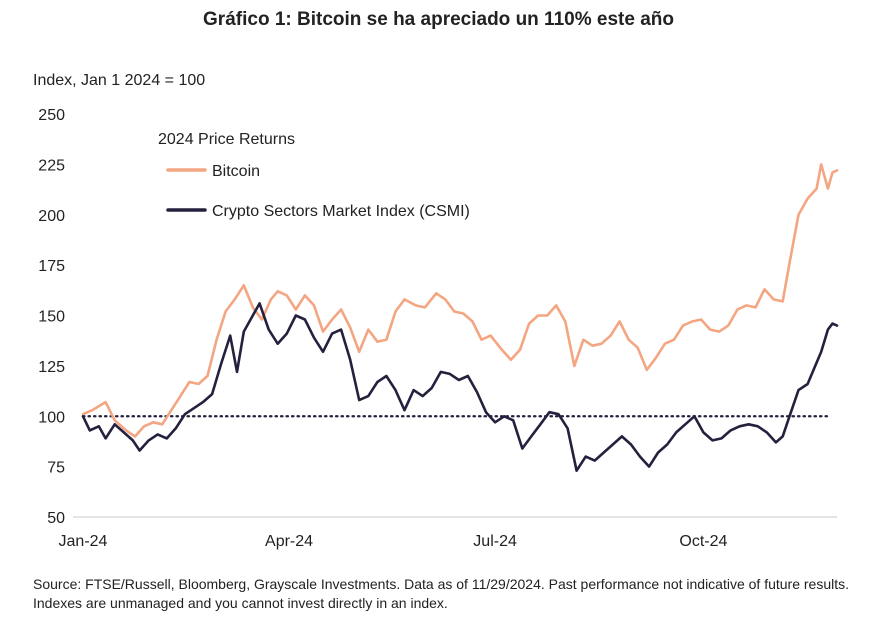 This screenshot has width=877, height=618. I want to click on x-tick-label: Oct-24, so click(703, 541).